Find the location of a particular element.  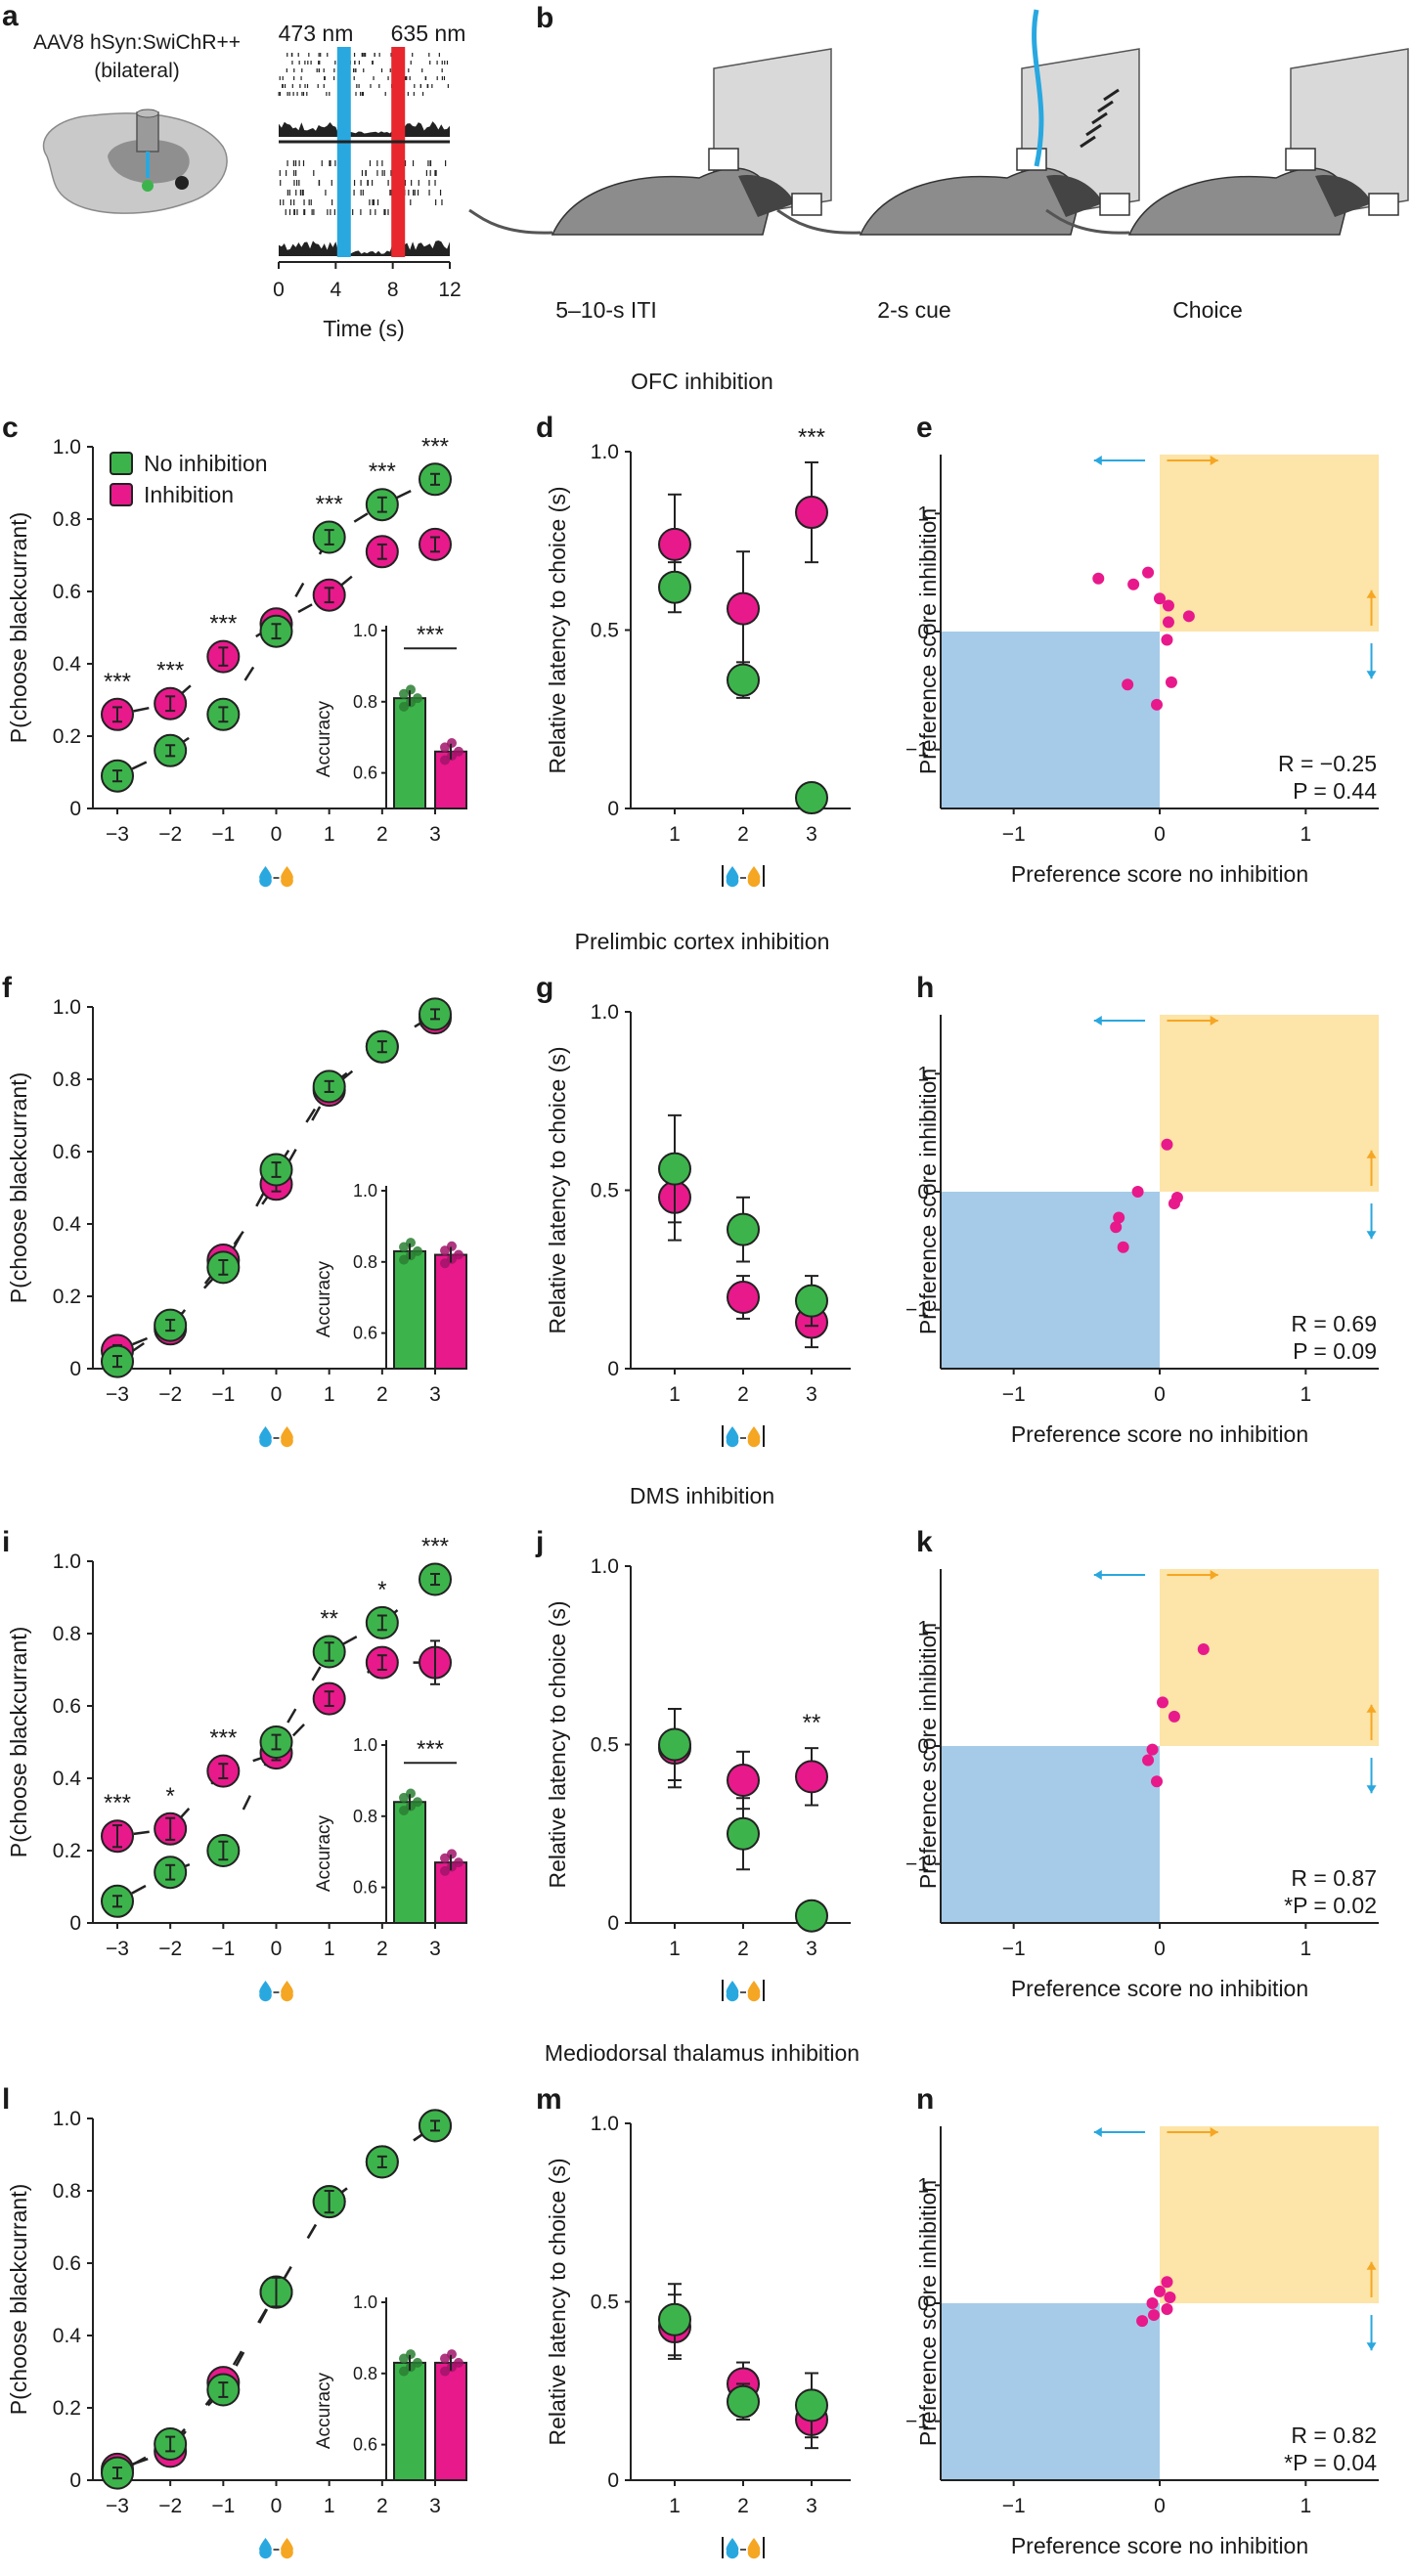

x-tick-label: −3 is located at coordinates (117, 834).